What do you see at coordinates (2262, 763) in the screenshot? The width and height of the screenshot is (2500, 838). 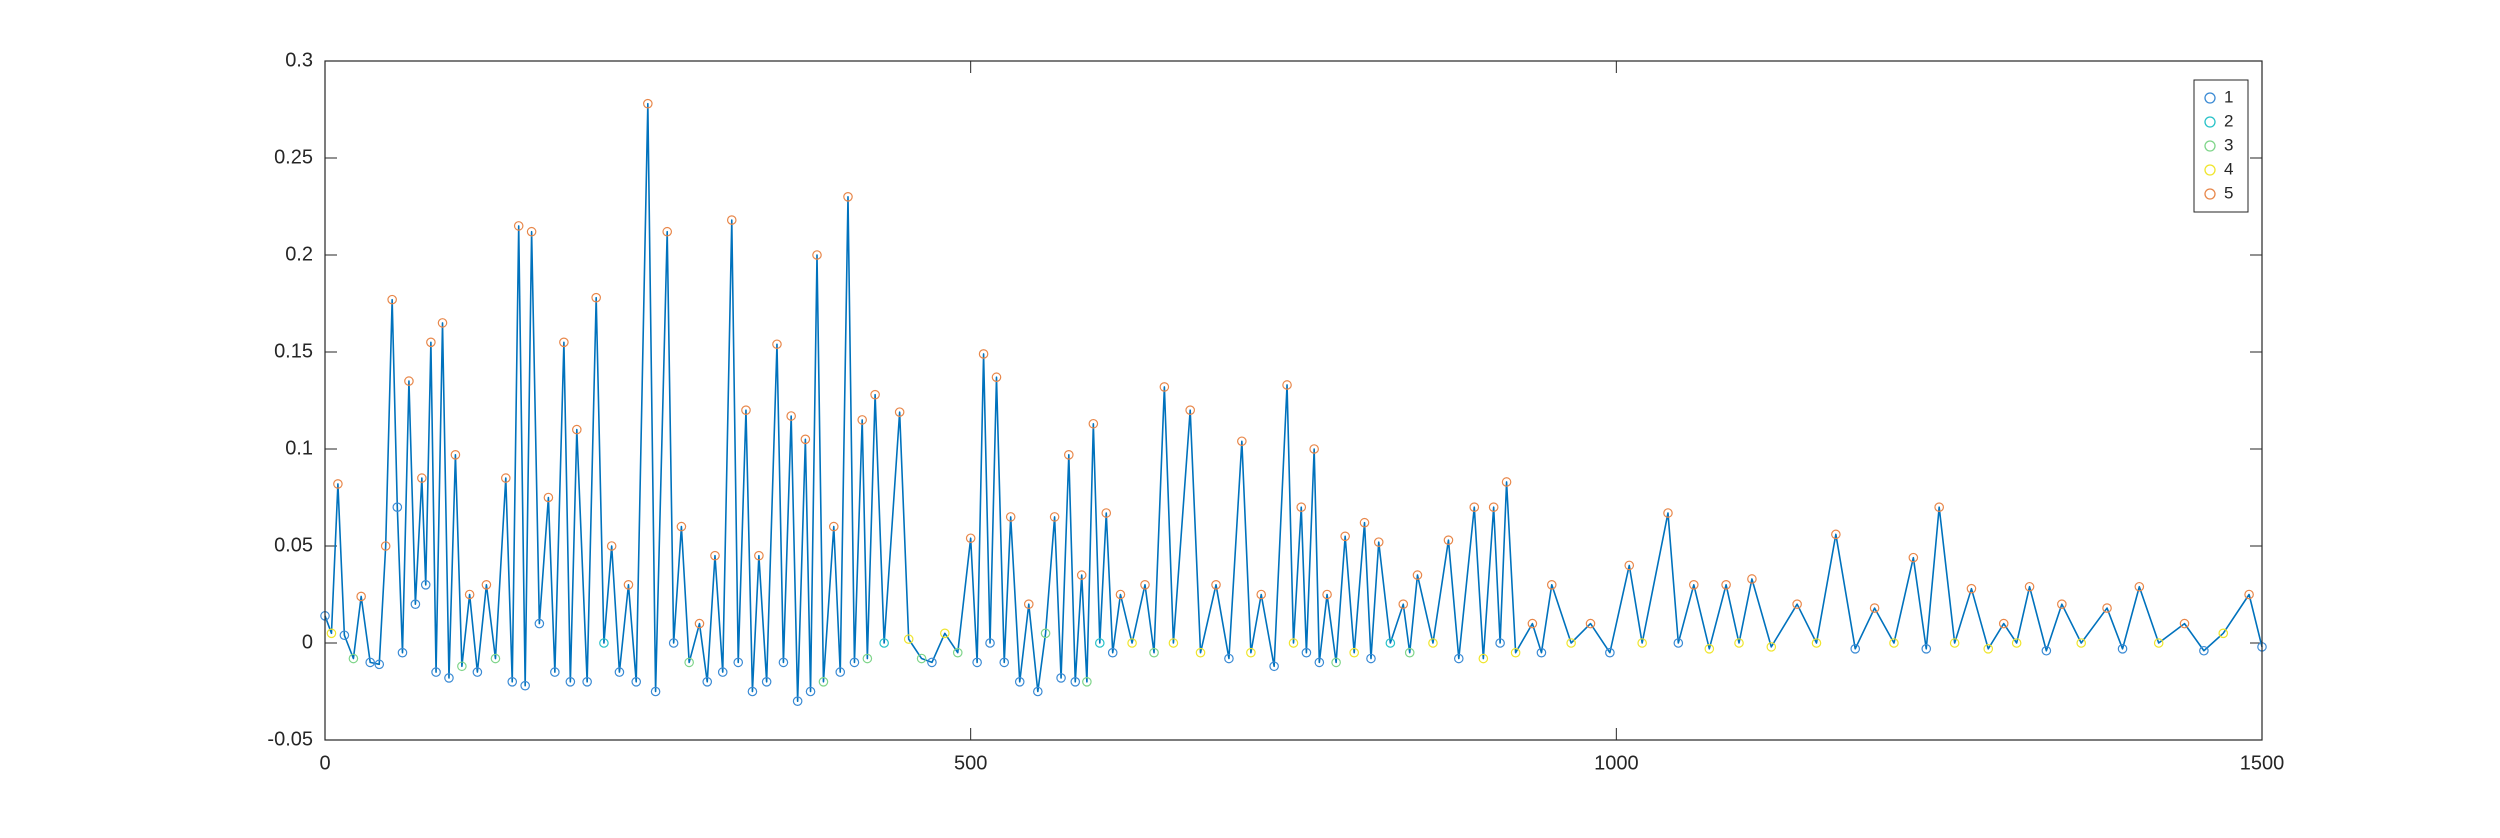 I see `x-tick-label: 1500` at bounding box center [2262, 763].